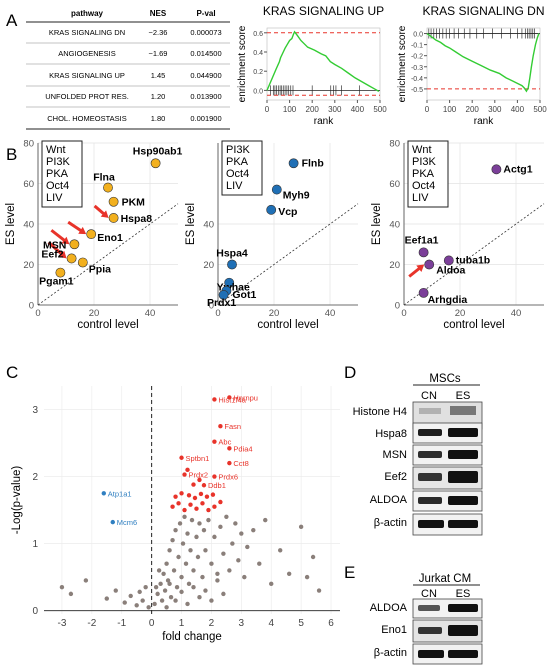 The height and width of the screenshot is (667, 550). Describe the element at coordinates (205, 13) in the screenshot. I see `table-header-pval: P-val` at that location.